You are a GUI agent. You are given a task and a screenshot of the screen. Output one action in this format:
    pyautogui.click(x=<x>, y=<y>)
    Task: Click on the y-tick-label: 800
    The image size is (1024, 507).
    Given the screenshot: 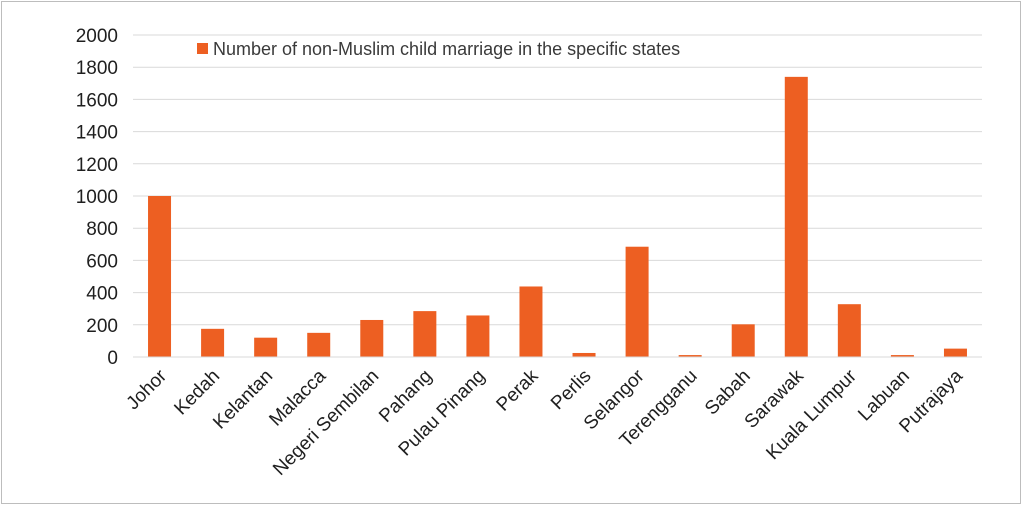 What is the action you would take?
    pyautogui.click(x=102, y=229)
    